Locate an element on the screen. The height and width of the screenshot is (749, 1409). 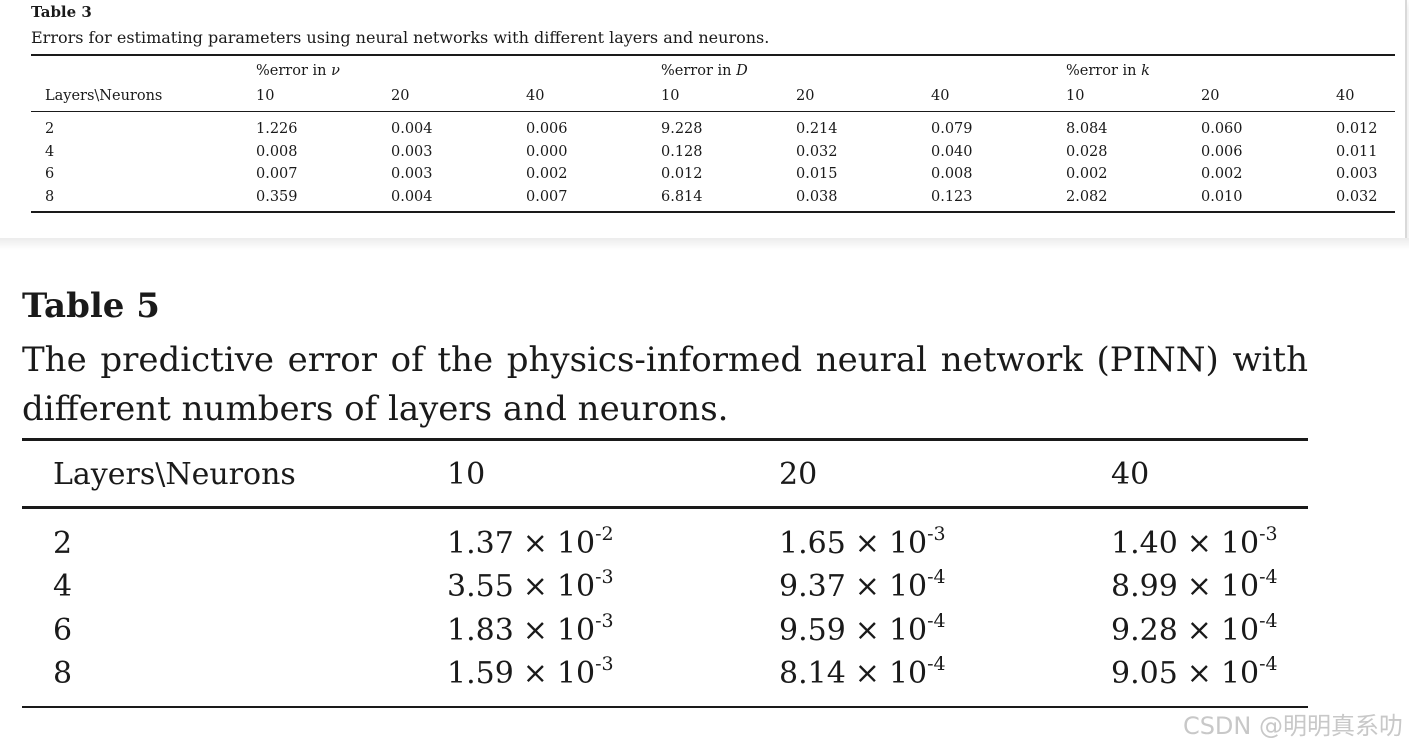
exponent: -2 is located at coordinates (604, 534).